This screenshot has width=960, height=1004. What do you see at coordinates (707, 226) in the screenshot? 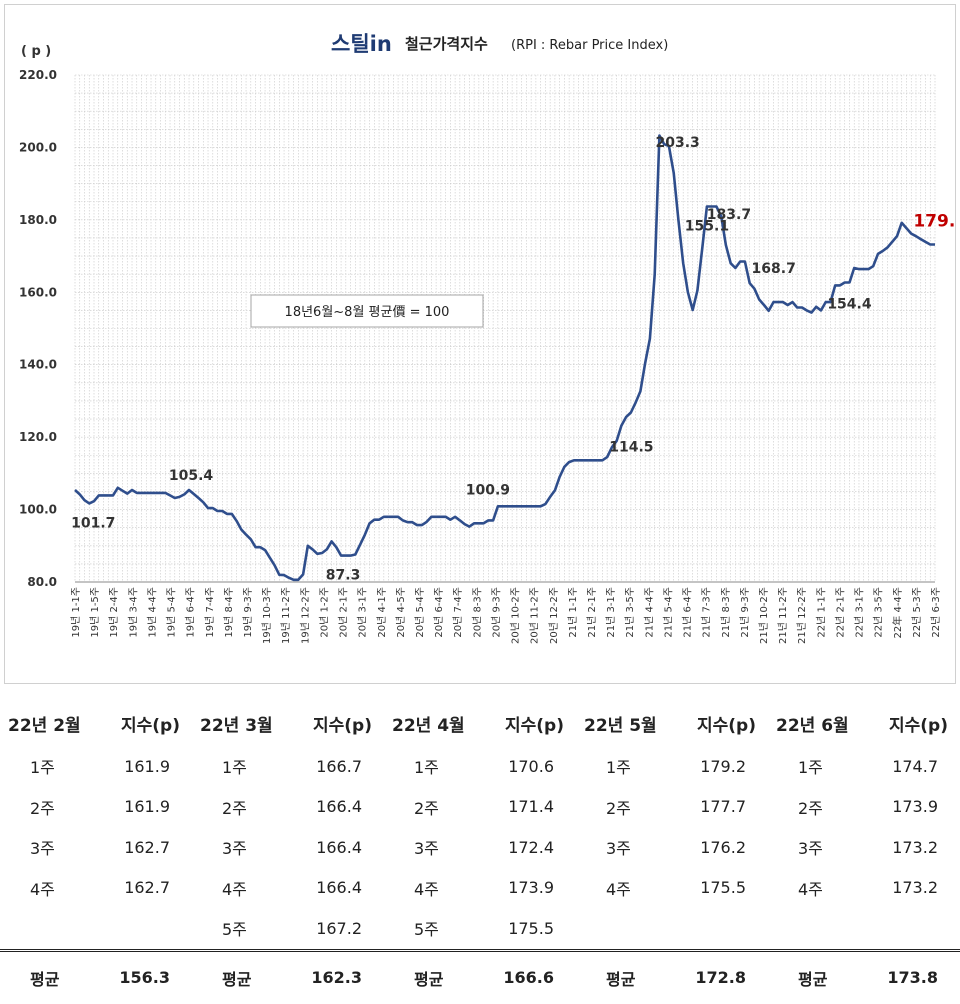
I see `data-label: 155.1` at bounding box center [707, 226].